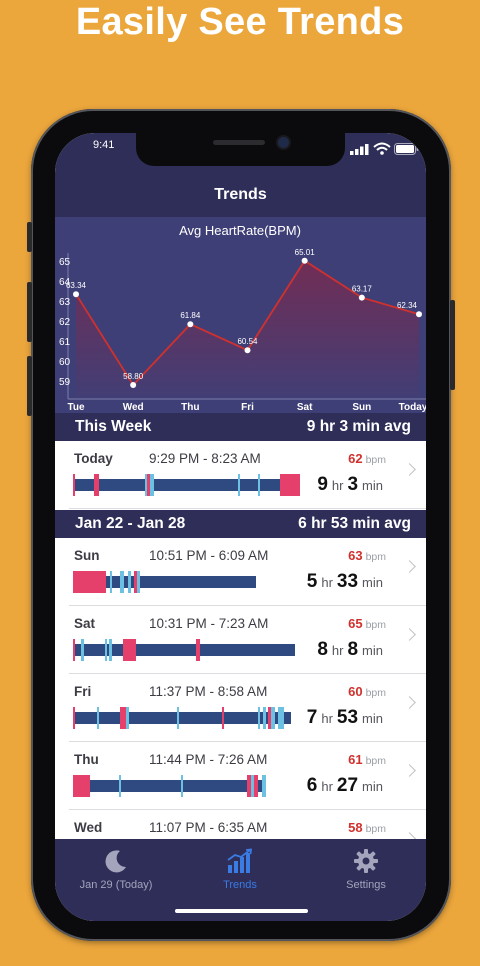 The height and width of the screenshot is (966, 480). Describe the element at coordinates (327, 718) in the screenshot. I see `duration-hour-unit: hr` at that location.